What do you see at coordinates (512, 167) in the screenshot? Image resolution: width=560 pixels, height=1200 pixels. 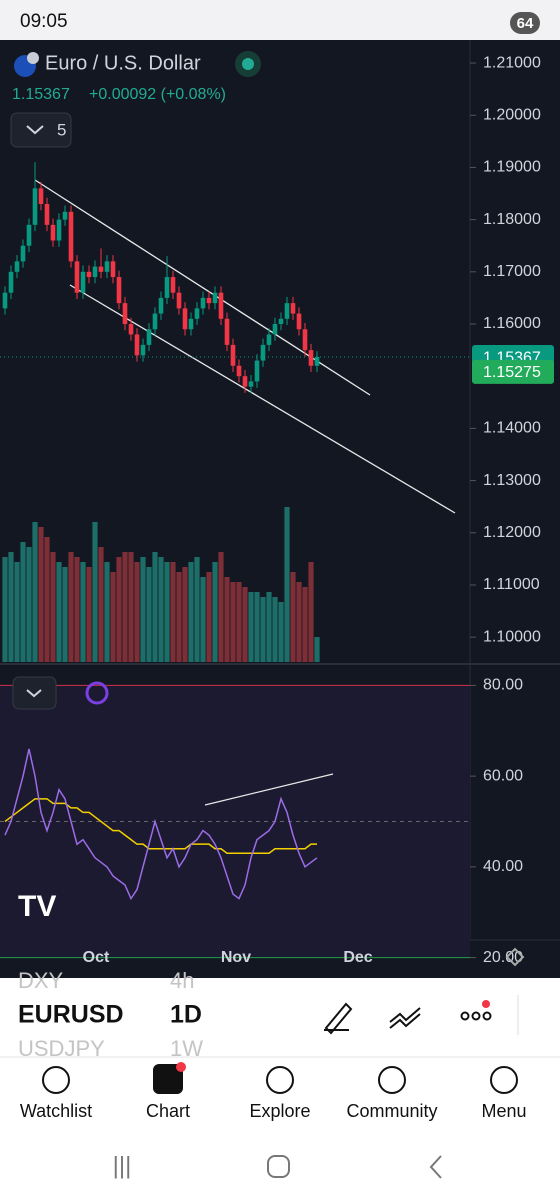 I see `y-tick-label: 1.19000` at bounding box center [512, 167].